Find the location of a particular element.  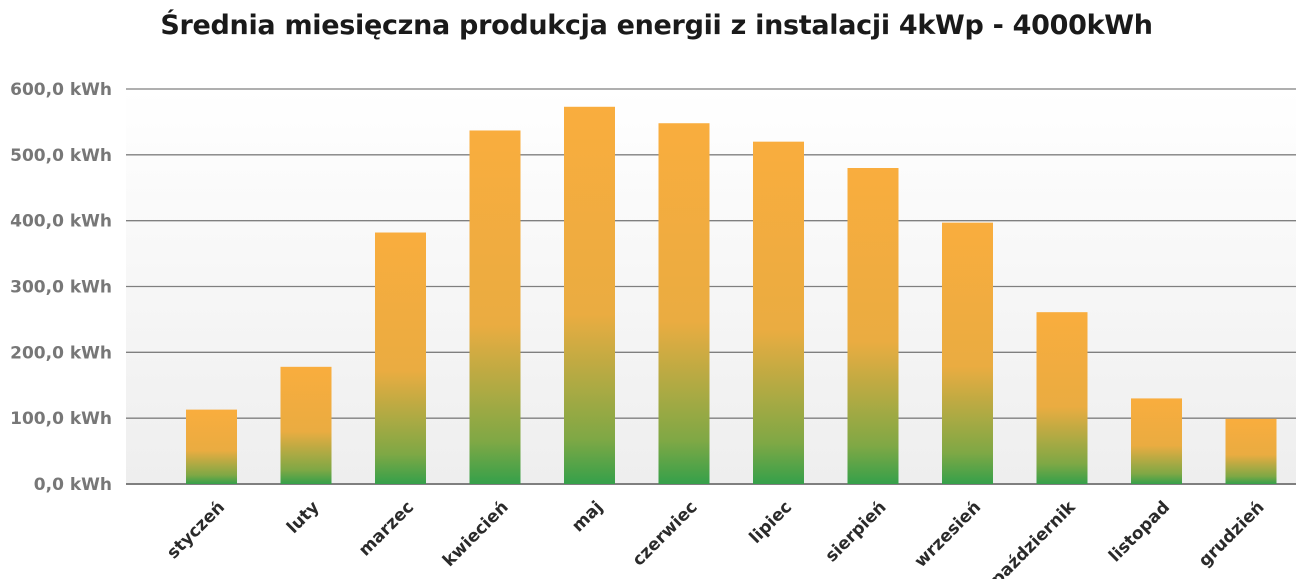

x-category-label: luty is located at coordinates (303, 517).